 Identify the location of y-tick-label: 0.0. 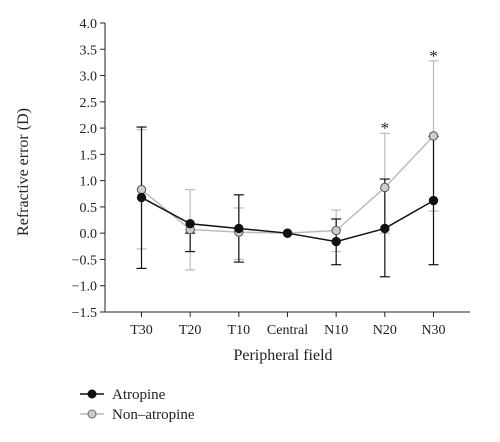
(89, 234).